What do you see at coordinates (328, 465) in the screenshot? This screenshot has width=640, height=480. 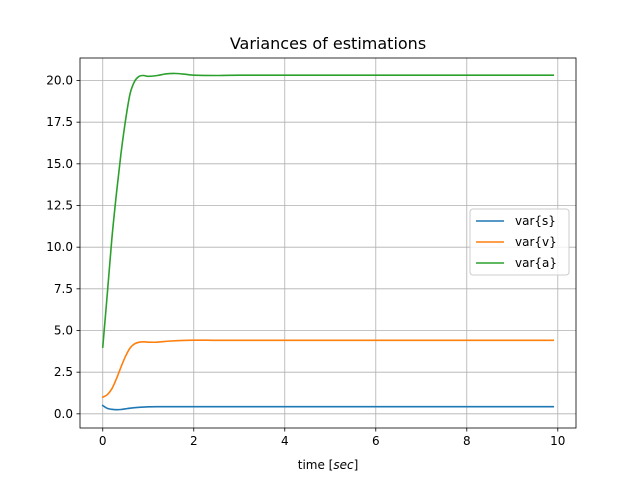 I see `x-axis-label: time [sec]` at bounding box center [328, 465].